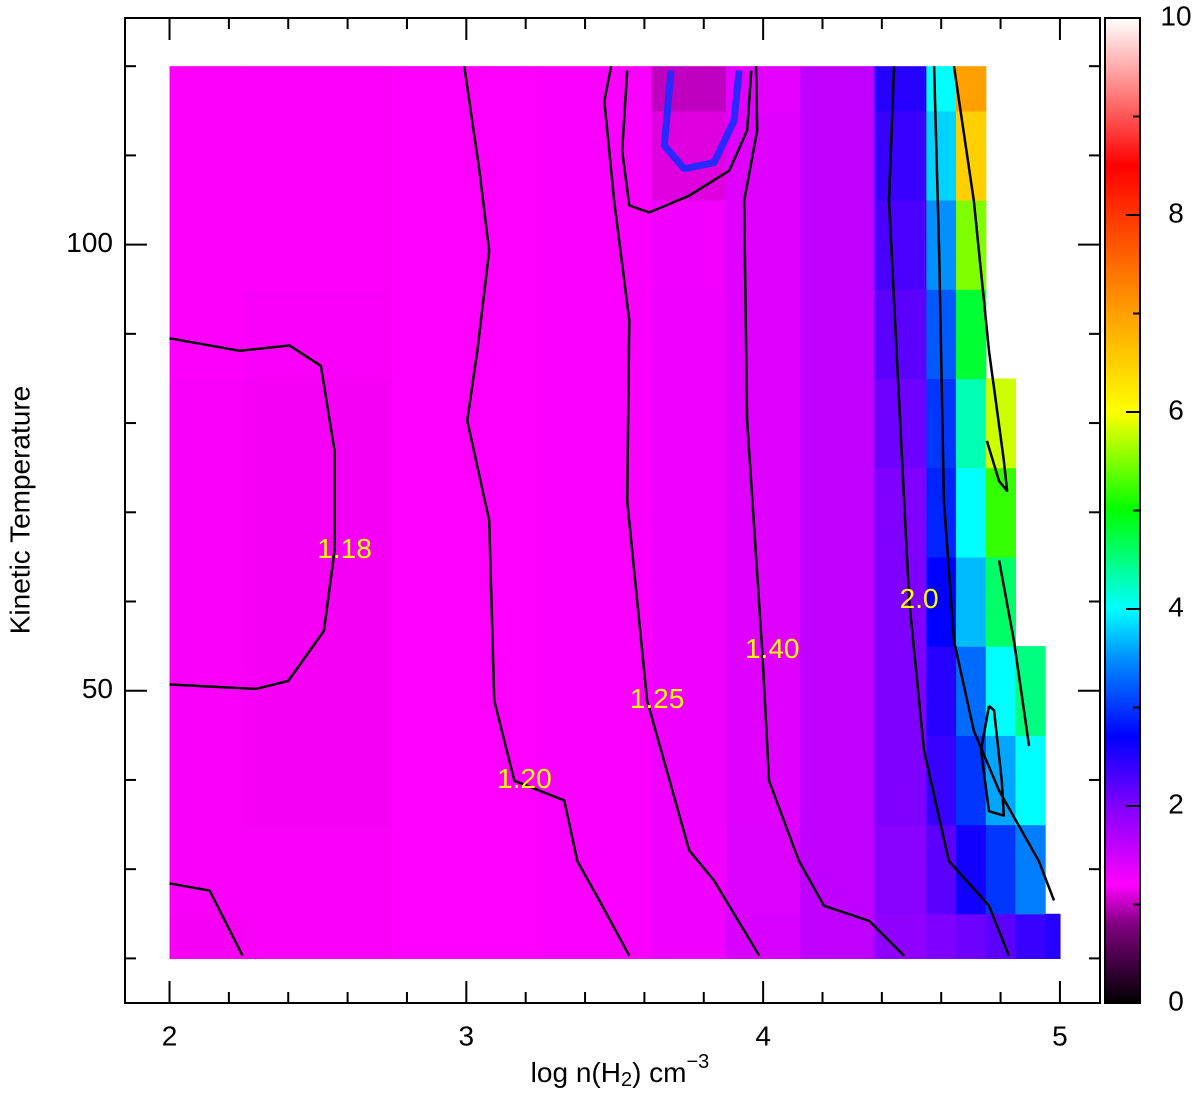 The height and width of the screenshot is (1094, 1200). What do you see at coordinates (89, 242) in the screenshot?
I see `y-tick-label: 100` at bounding box center [89, 242].